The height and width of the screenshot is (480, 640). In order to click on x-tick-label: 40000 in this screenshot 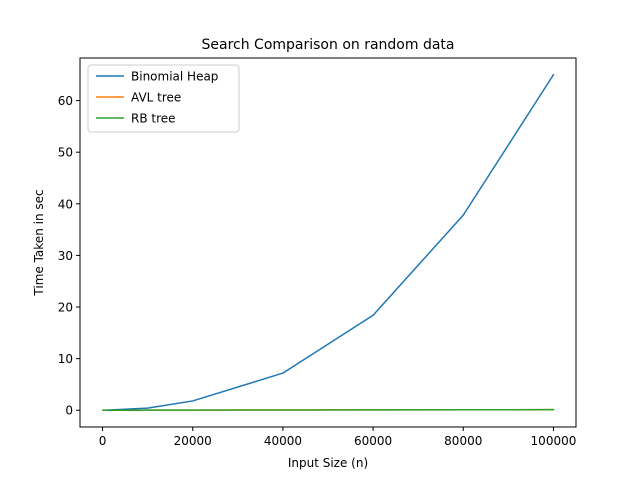, I will do `click(283, 441)`.